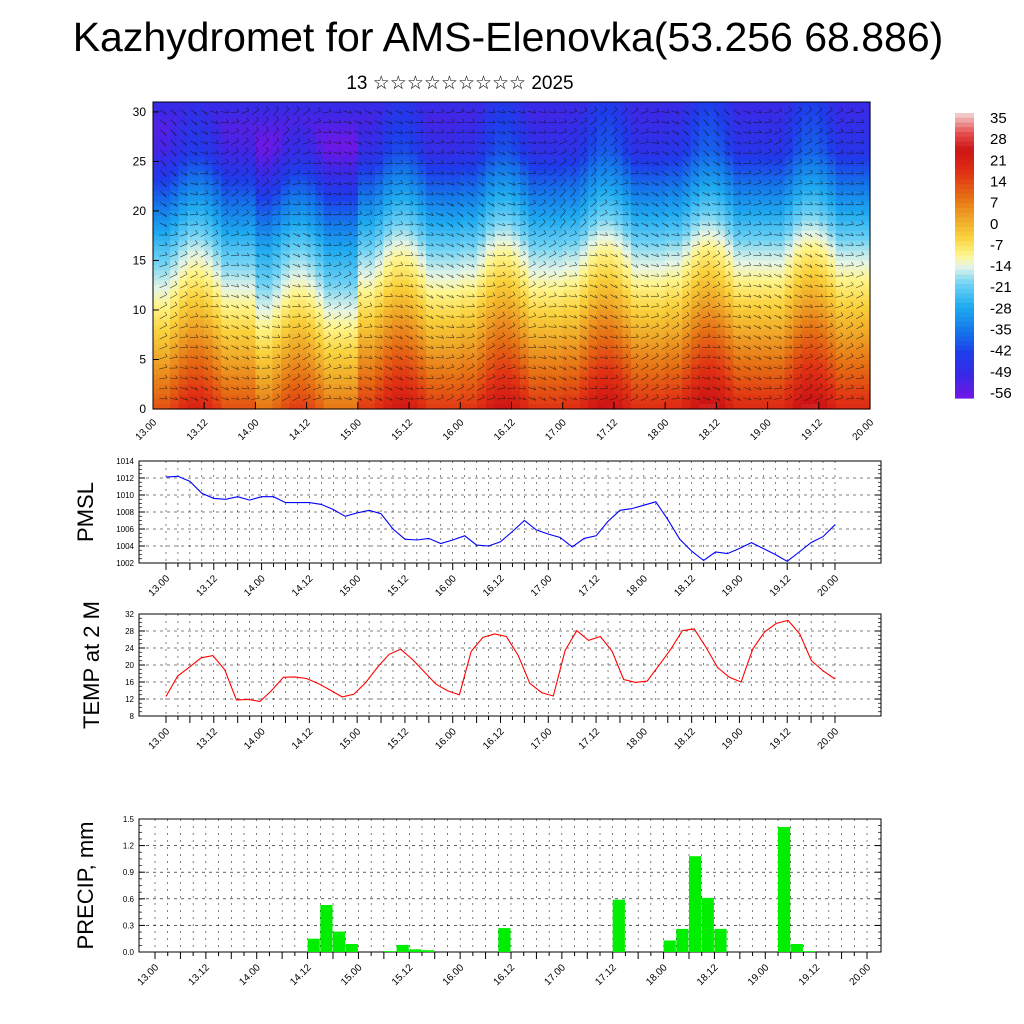 The height and width of the screenshot is (1024, 1024). Describe the element at coordinates (1001, 330) in the screenshot. I see `colorbar-label: -35` at that location.